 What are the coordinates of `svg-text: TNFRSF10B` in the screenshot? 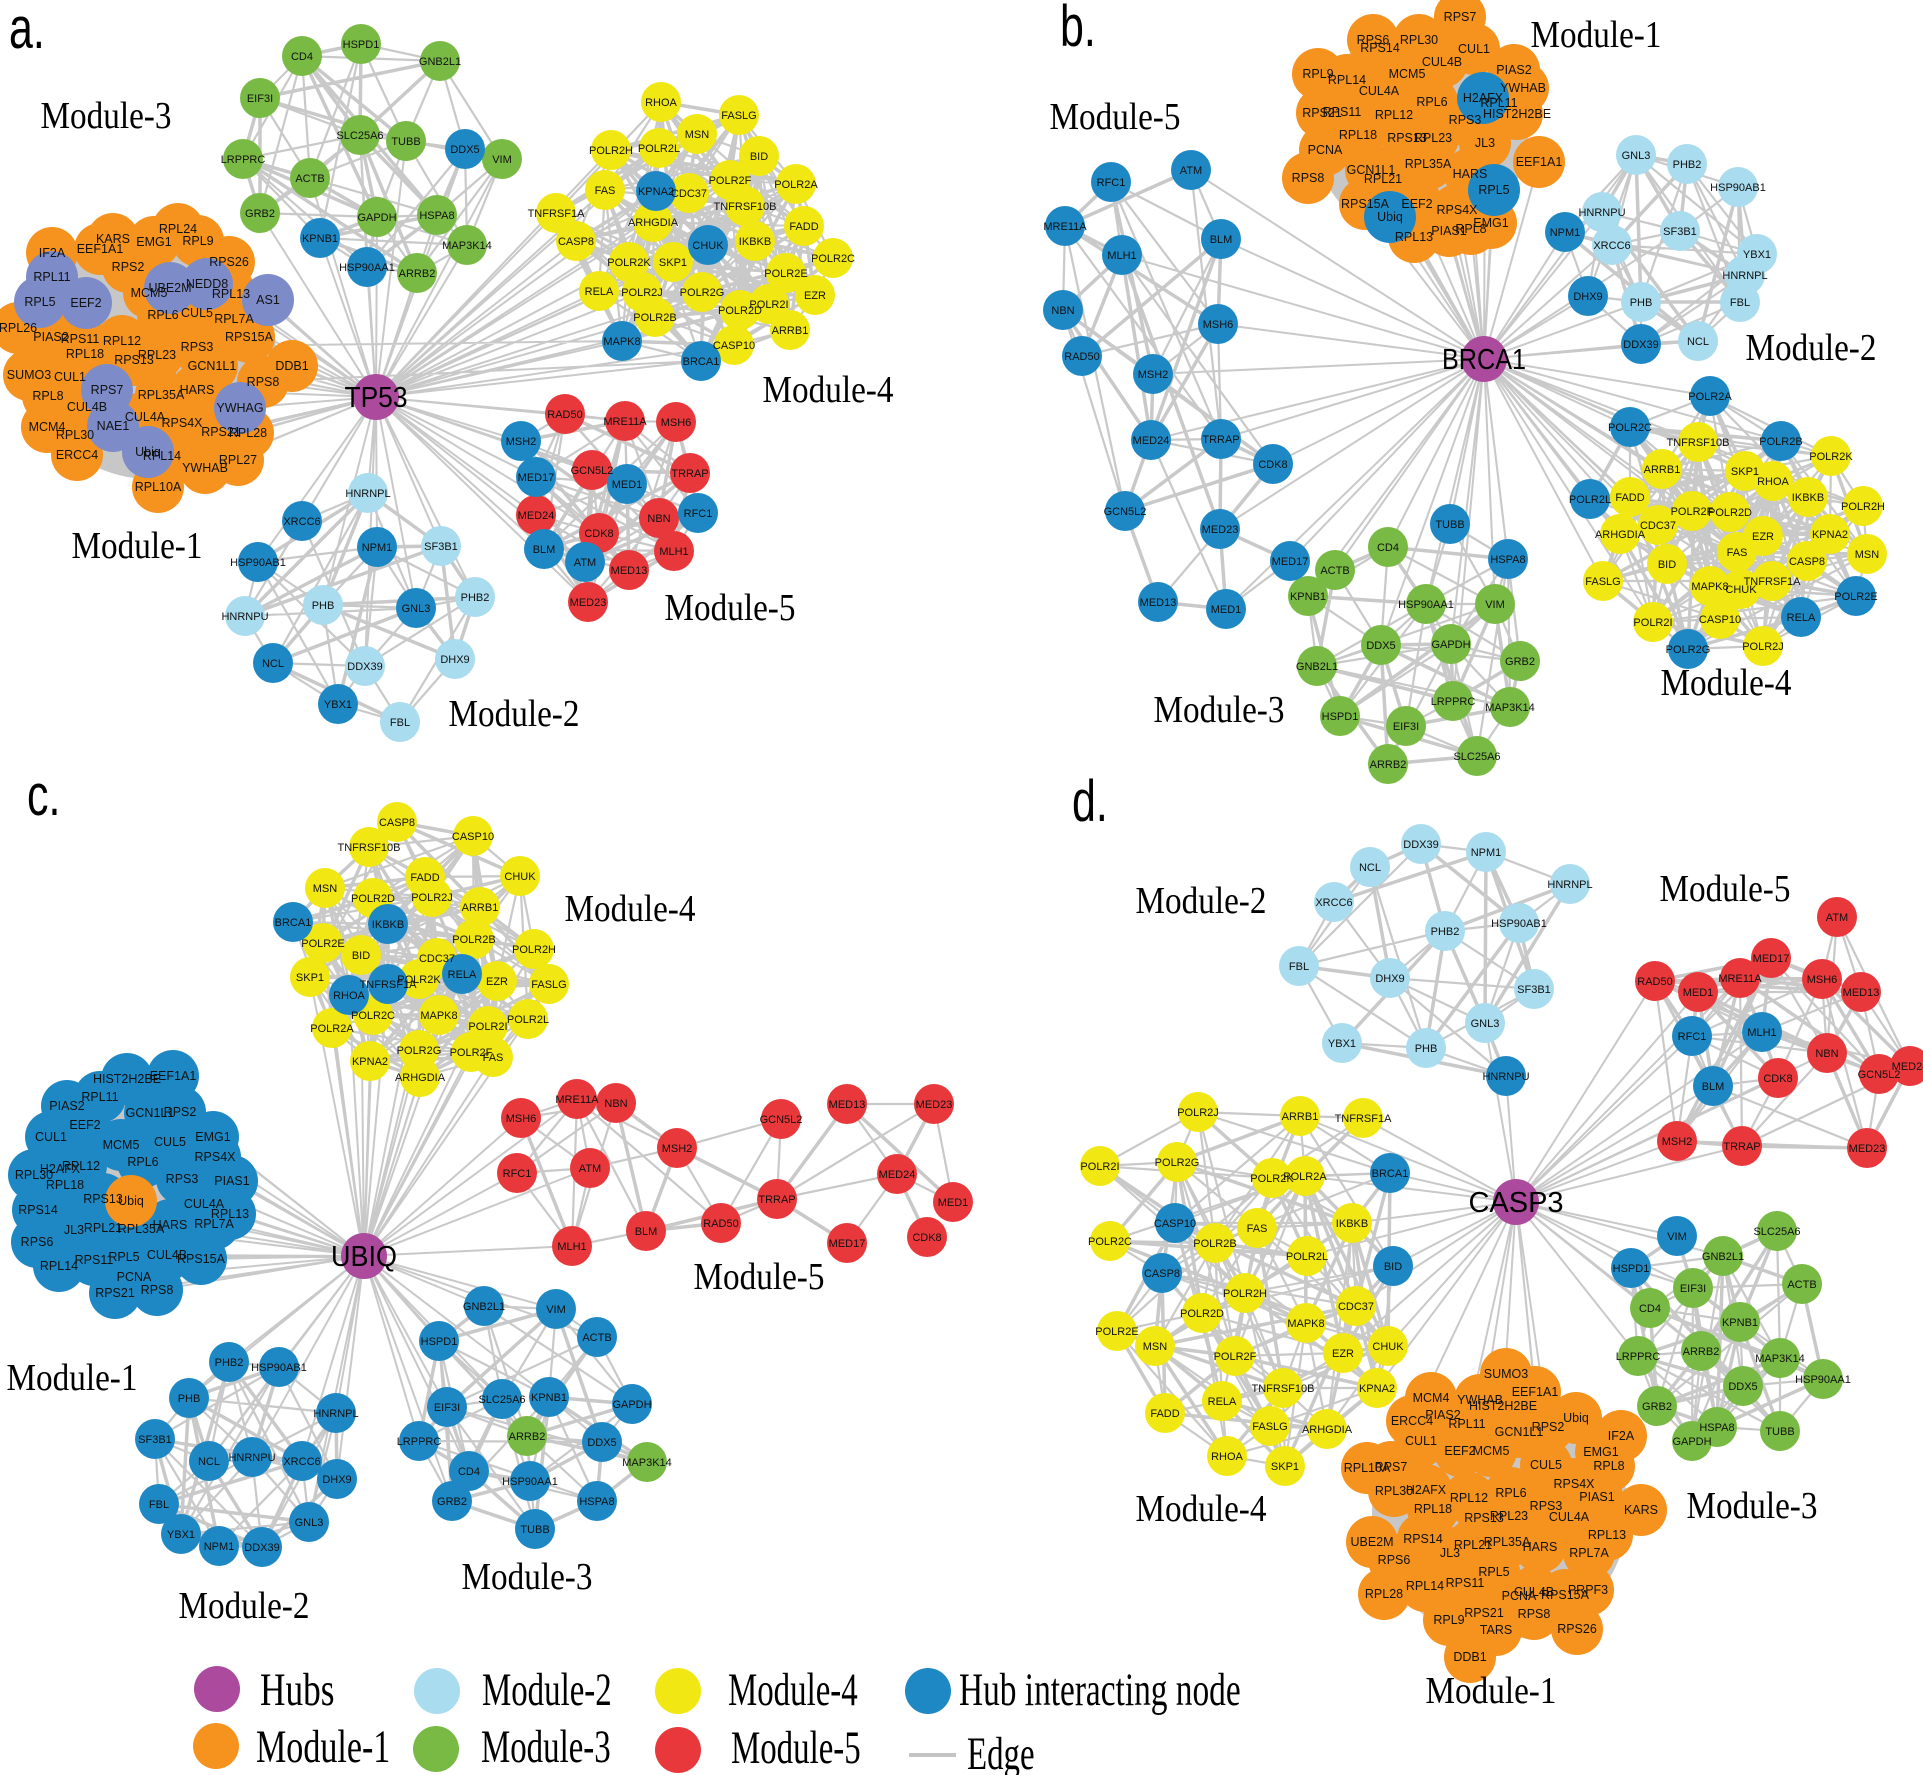 It's located at (1283, 1389).